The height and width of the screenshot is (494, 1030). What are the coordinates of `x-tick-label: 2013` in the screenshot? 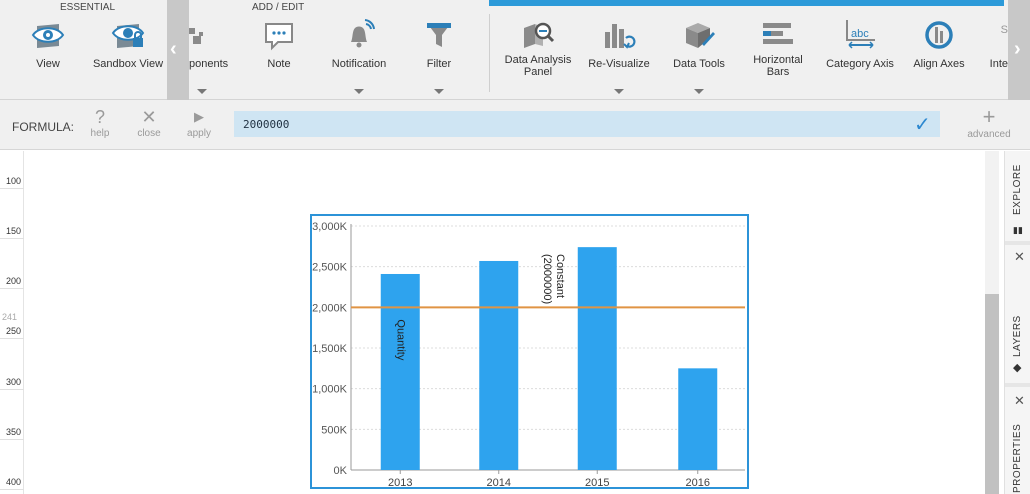 It's located at (400, 482).